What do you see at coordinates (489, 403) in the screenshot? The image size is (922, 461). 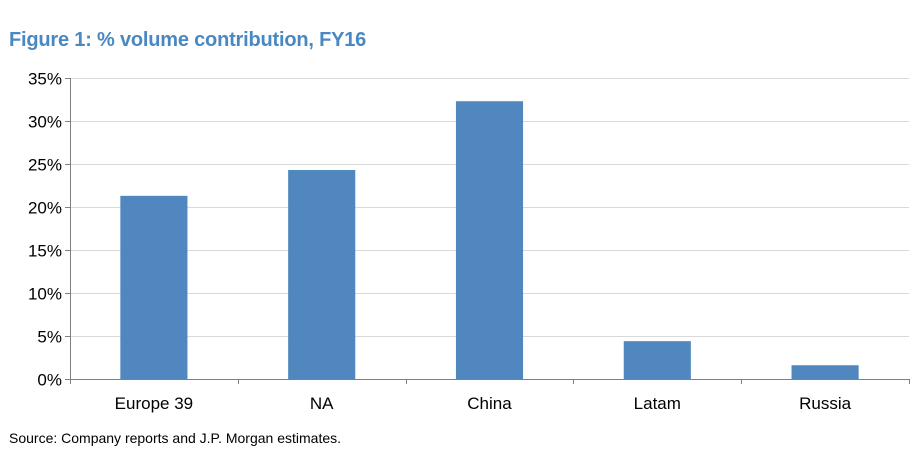 I see `x-tick-label: China` at bounding box center [489, 403].